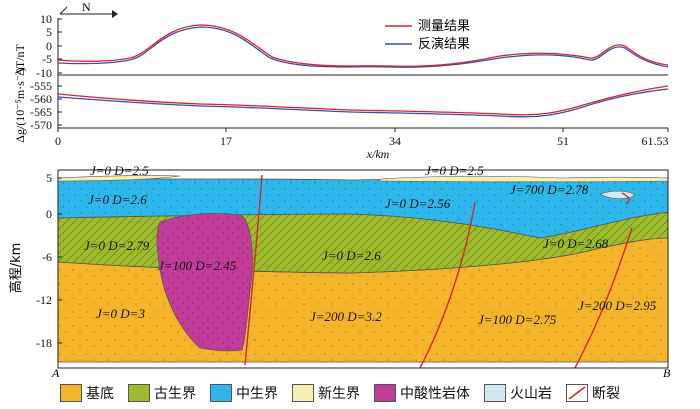 The image size is (700, 409). I want to click on north-arrow: N, so click(88, 9).